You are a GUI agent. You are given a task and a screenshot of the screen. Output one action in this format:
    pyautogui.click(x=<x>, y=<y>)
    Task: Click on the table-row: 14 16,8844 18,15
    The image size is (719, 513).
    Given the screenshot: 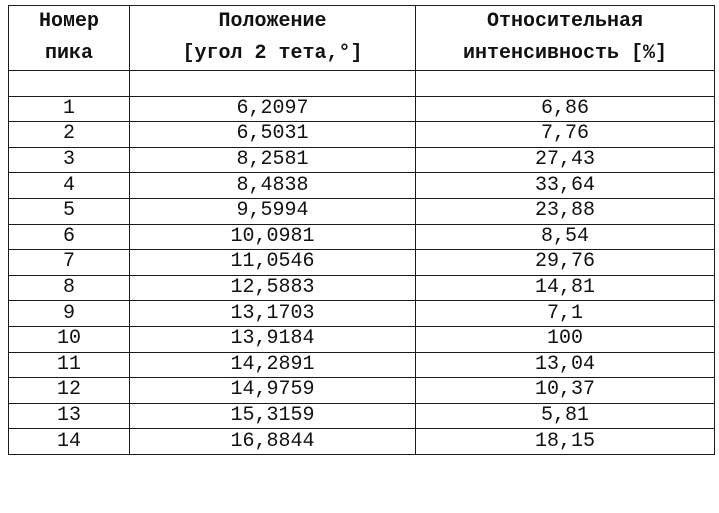 What is the action you would take?
    pyautogui.click(x=361, y=441)
    